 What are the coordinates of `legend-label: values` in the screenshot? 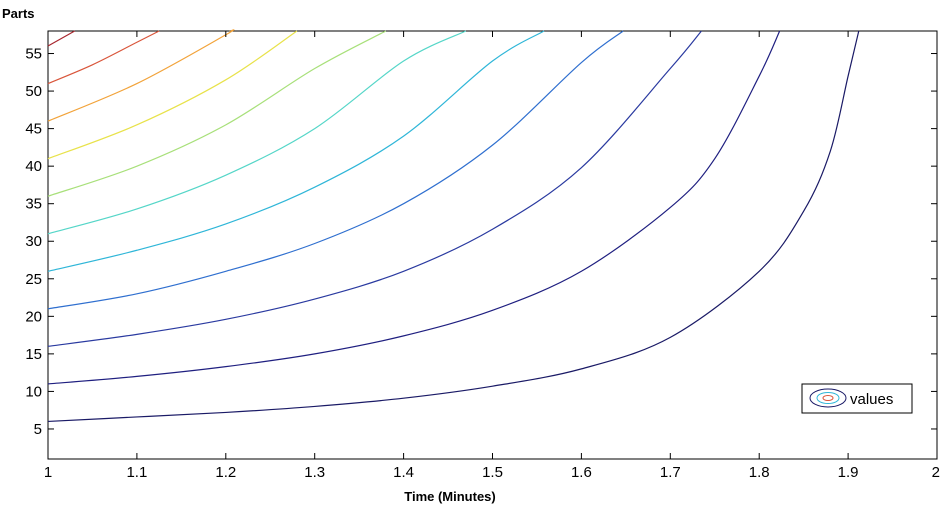 It's located at (871, 399).